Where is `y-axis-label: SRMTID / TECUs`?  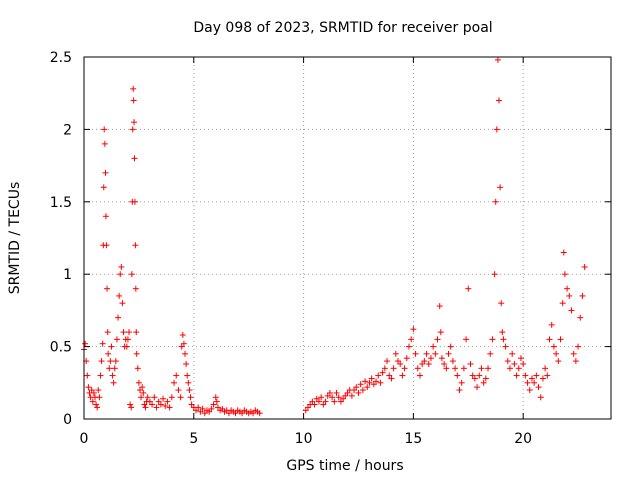
y-axis-label: SRMTID / TECUs is located at coordinates (15, 238).